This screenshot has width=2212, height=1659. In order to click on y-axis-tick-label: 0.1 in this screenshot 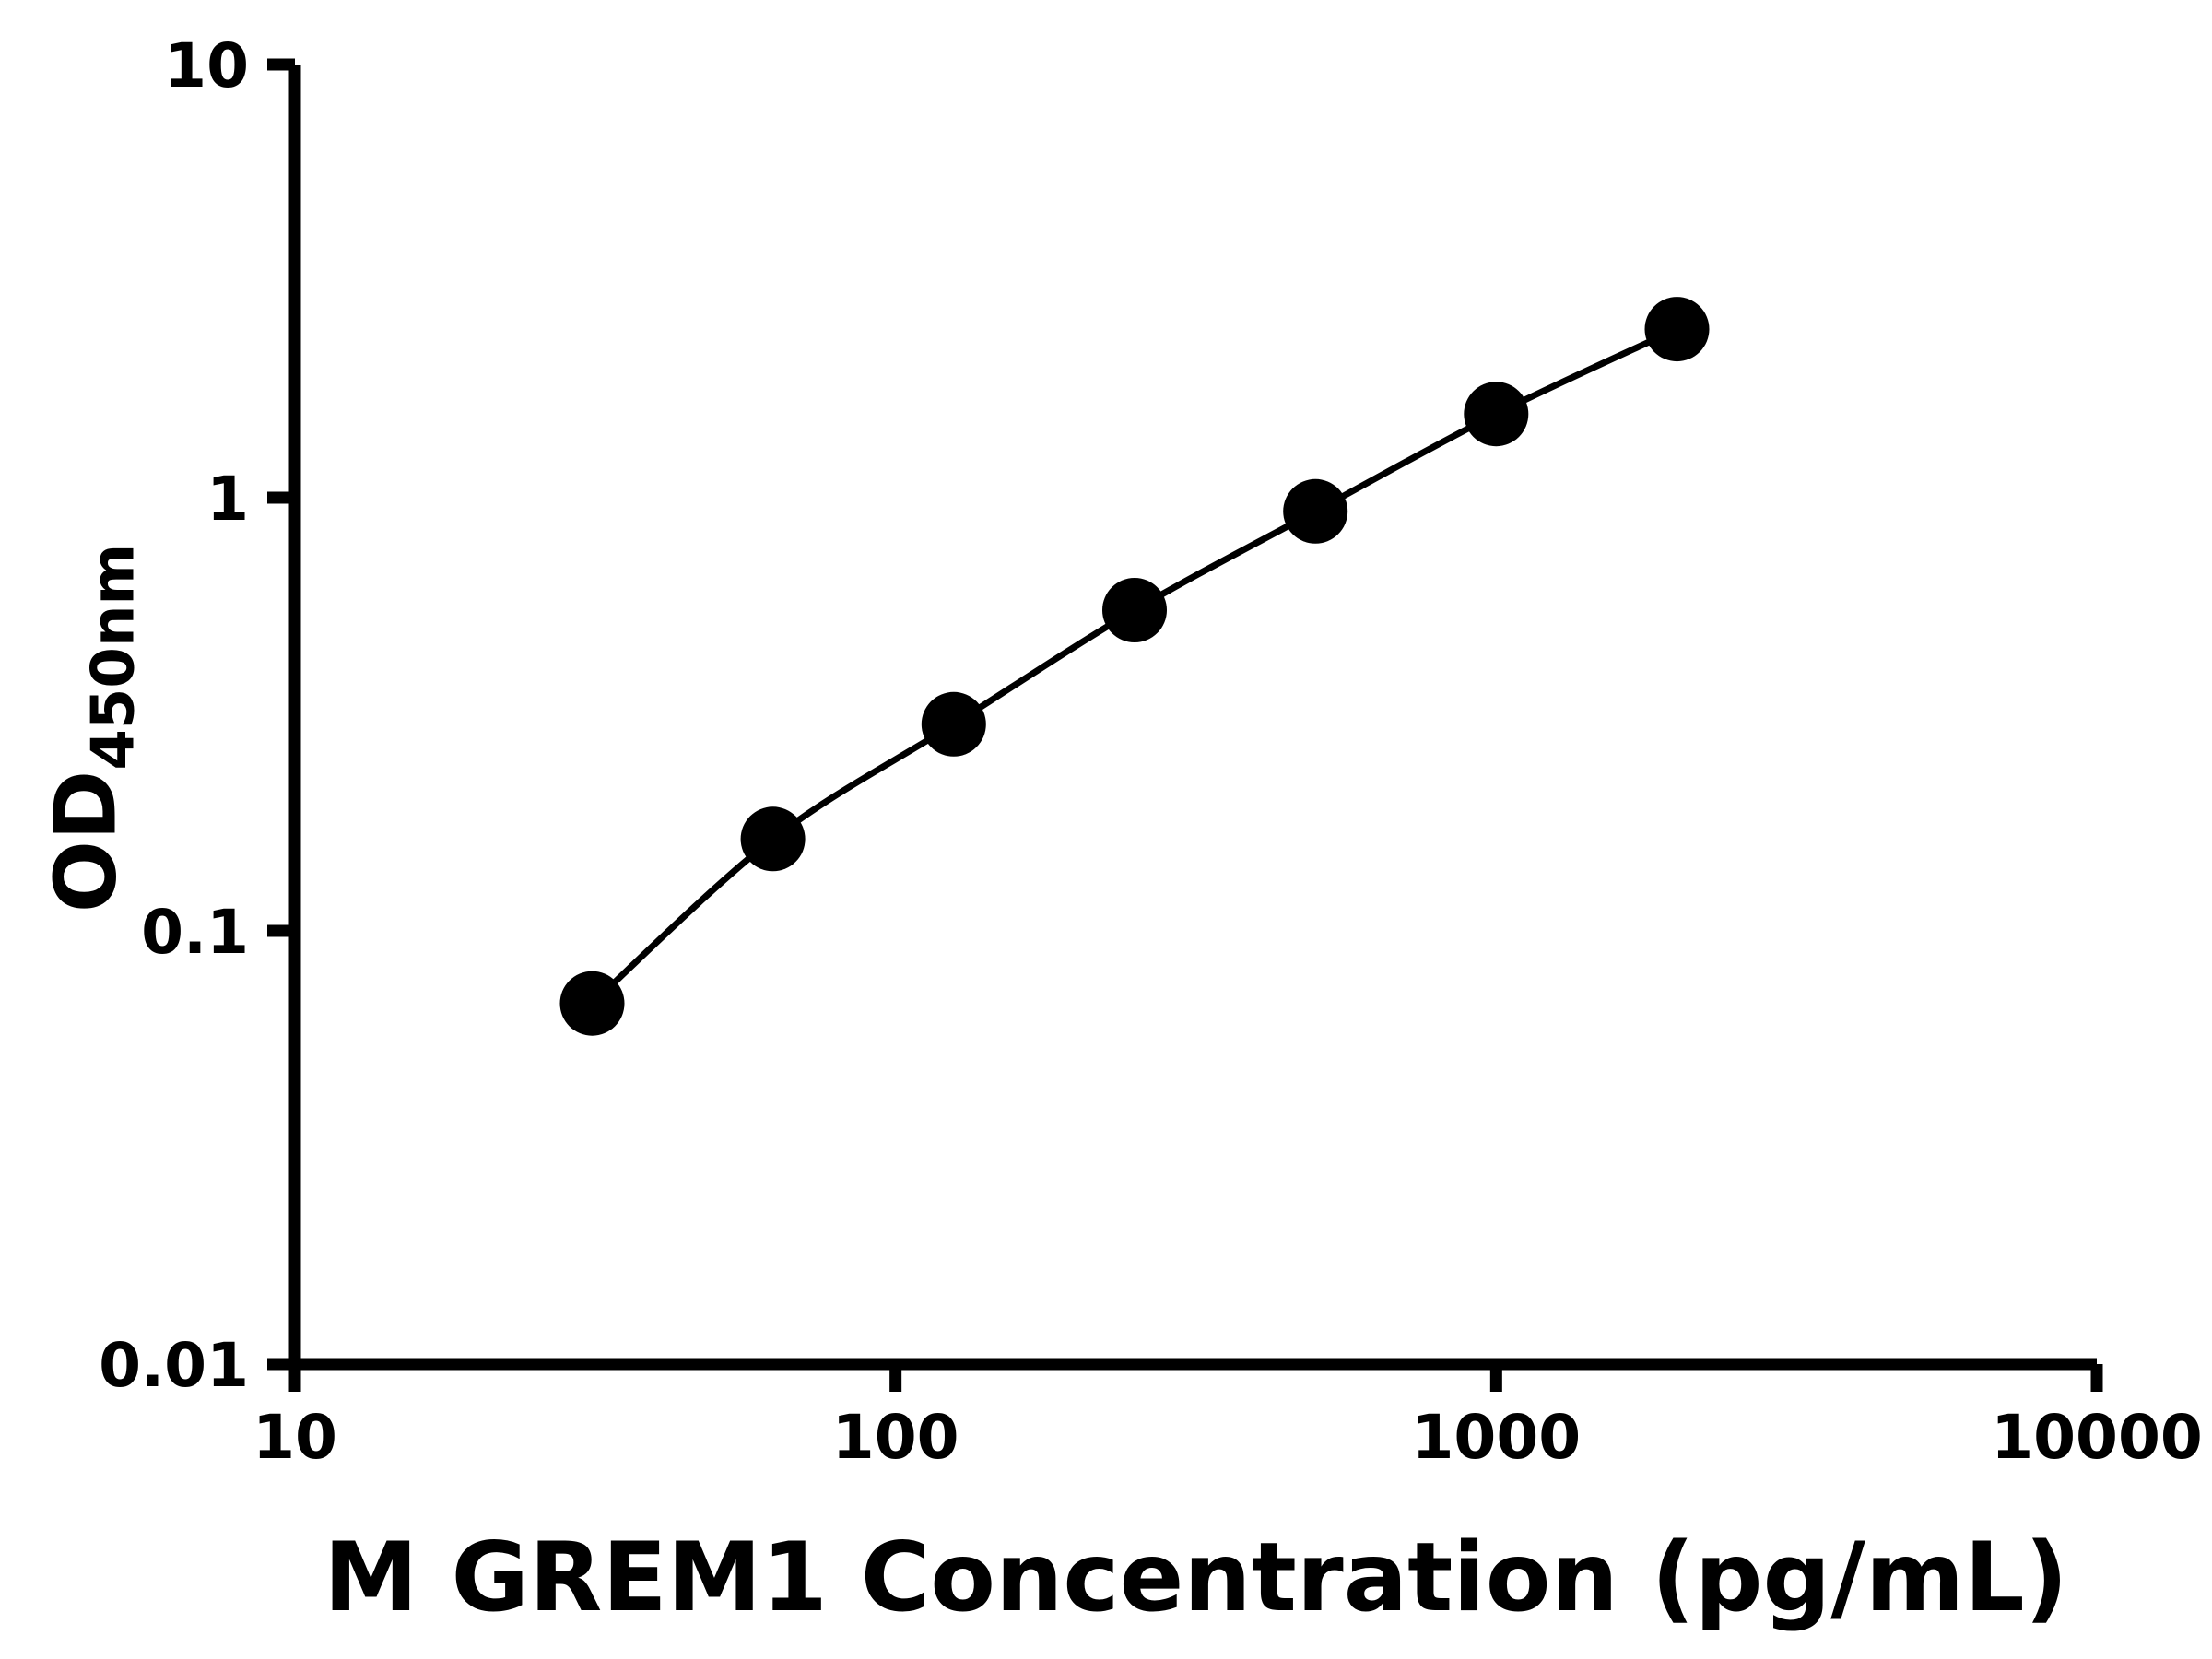, I will do `click(195, 932)`.